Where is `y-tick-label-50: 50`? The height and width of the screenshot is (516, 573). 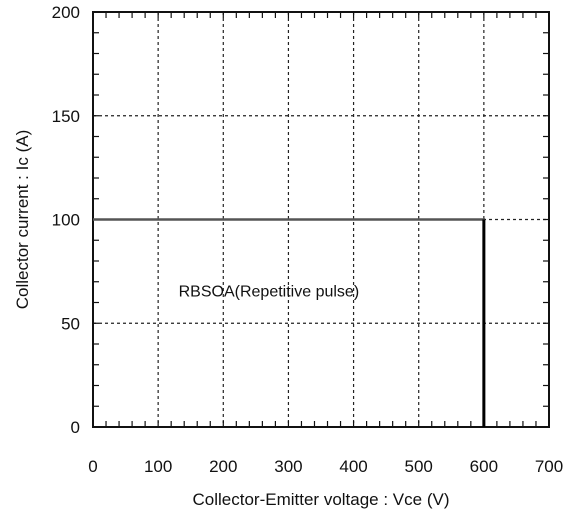
y-tick-label-50: 50 is located at coordinates (70, 323).